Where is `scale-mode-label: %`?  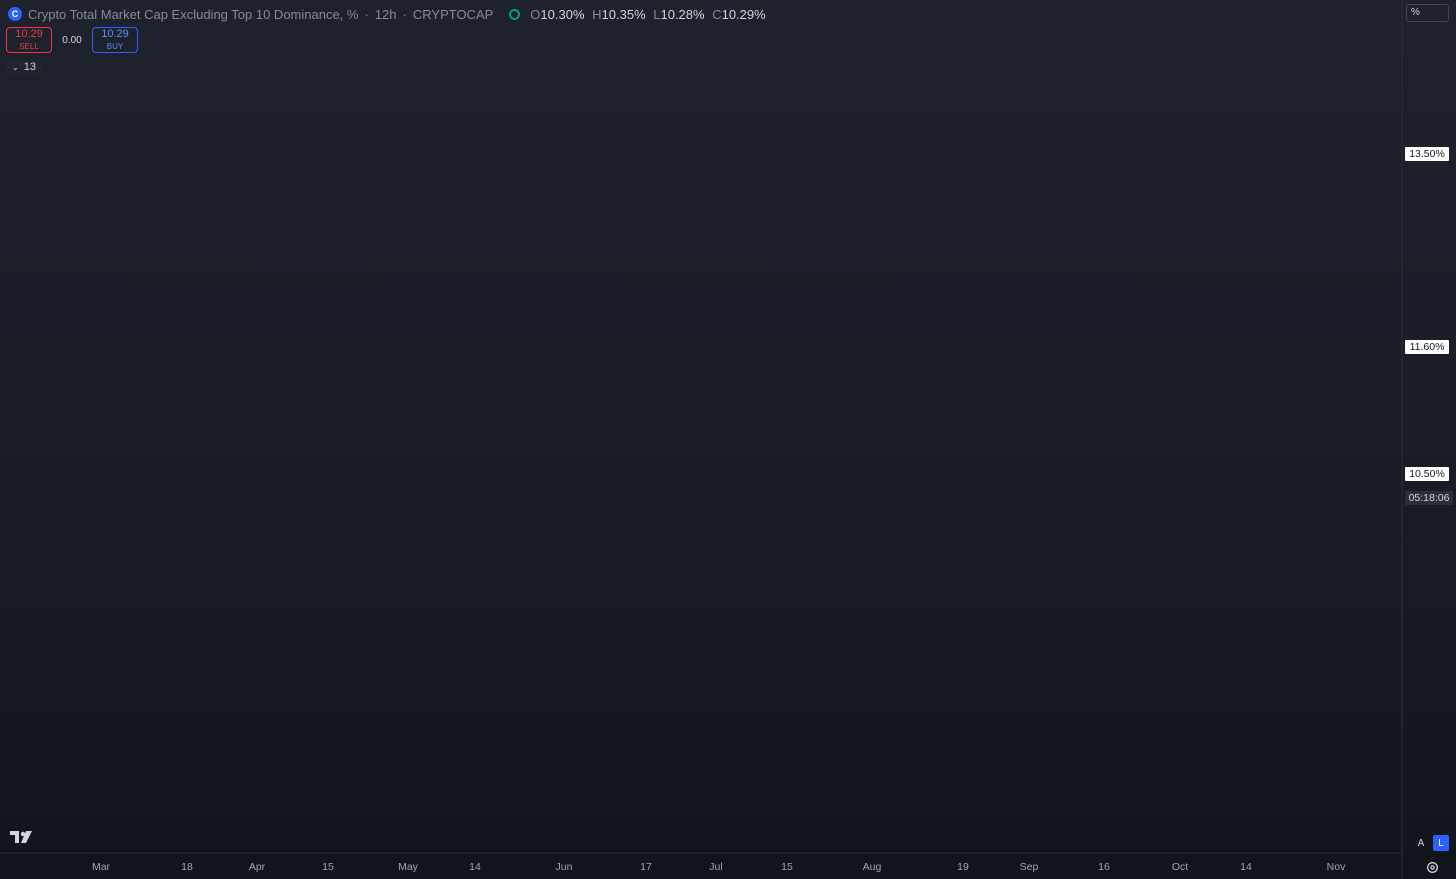 scale-mode-label: % is located at coordinates (1415, 12).